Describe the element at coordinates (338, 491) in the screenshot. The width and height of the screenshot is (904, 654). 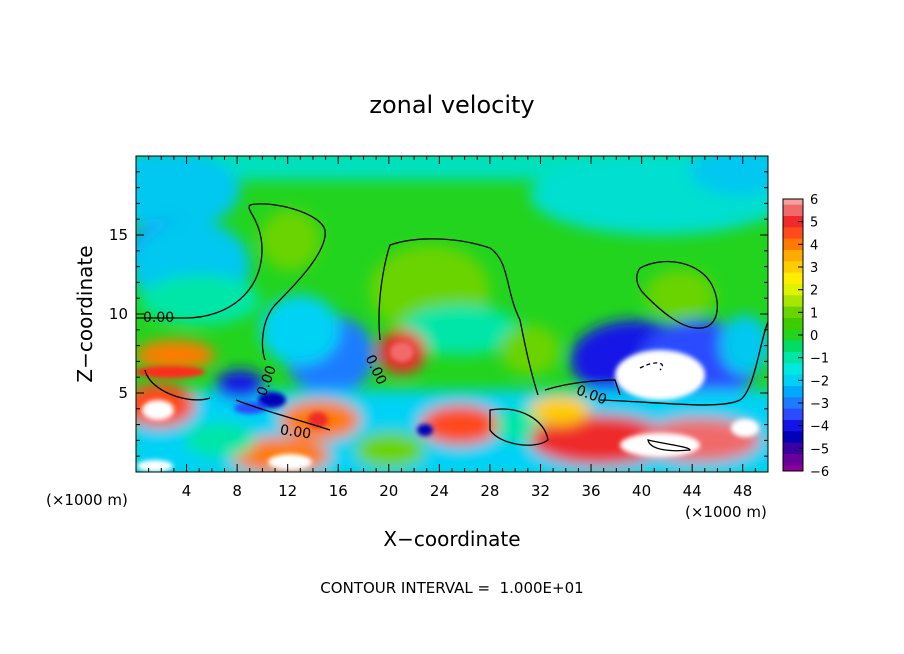
I see `x-tick-label: 16` at that location.